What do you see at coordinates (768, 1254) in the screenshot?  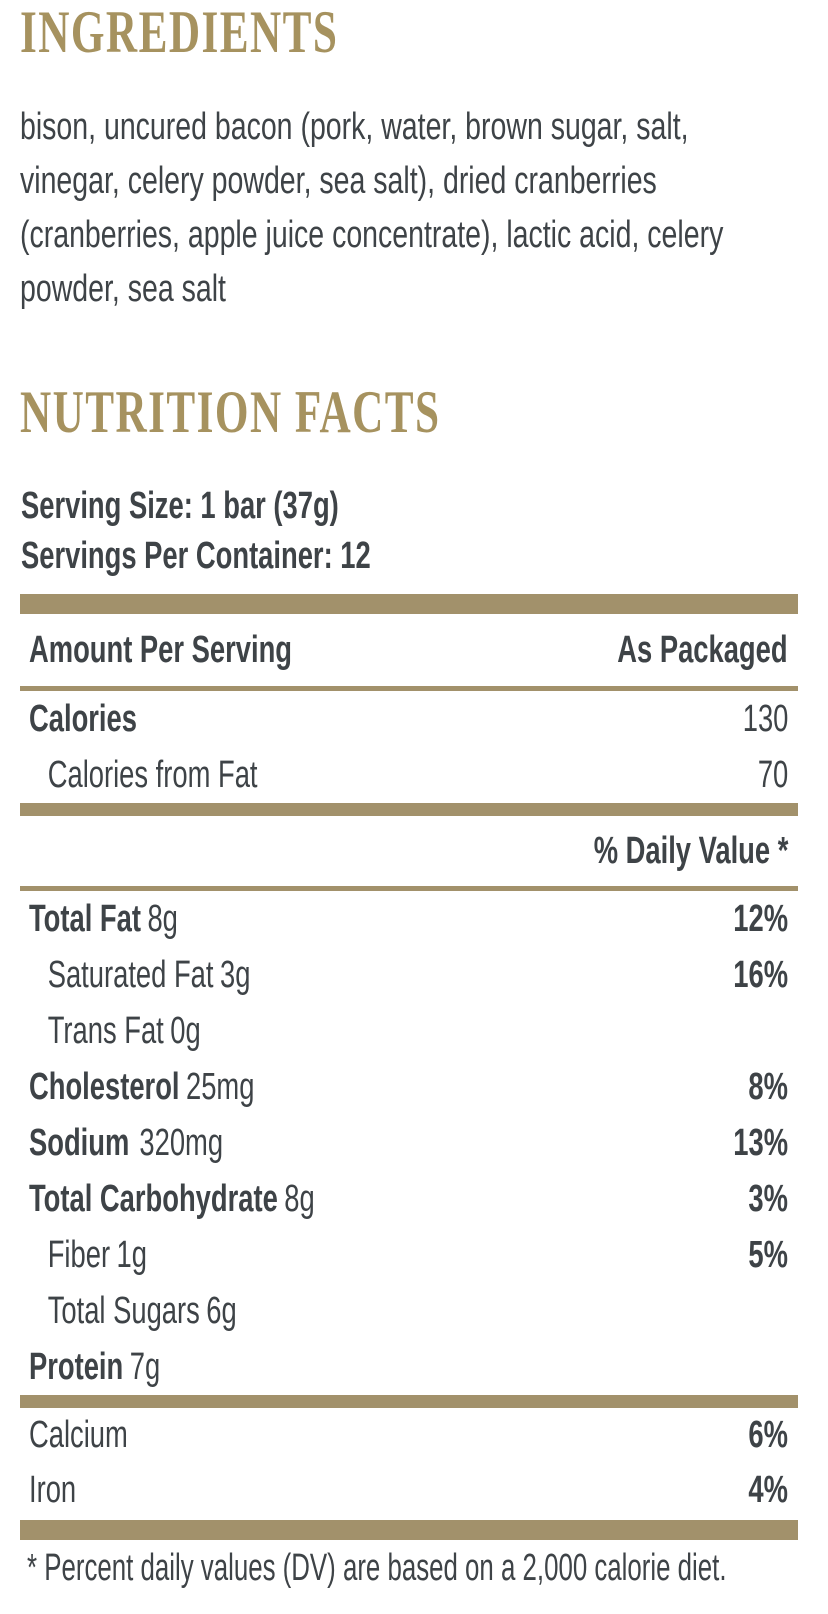 I see `nutrient-percent: 5%` at bounding box center [768, 1254].